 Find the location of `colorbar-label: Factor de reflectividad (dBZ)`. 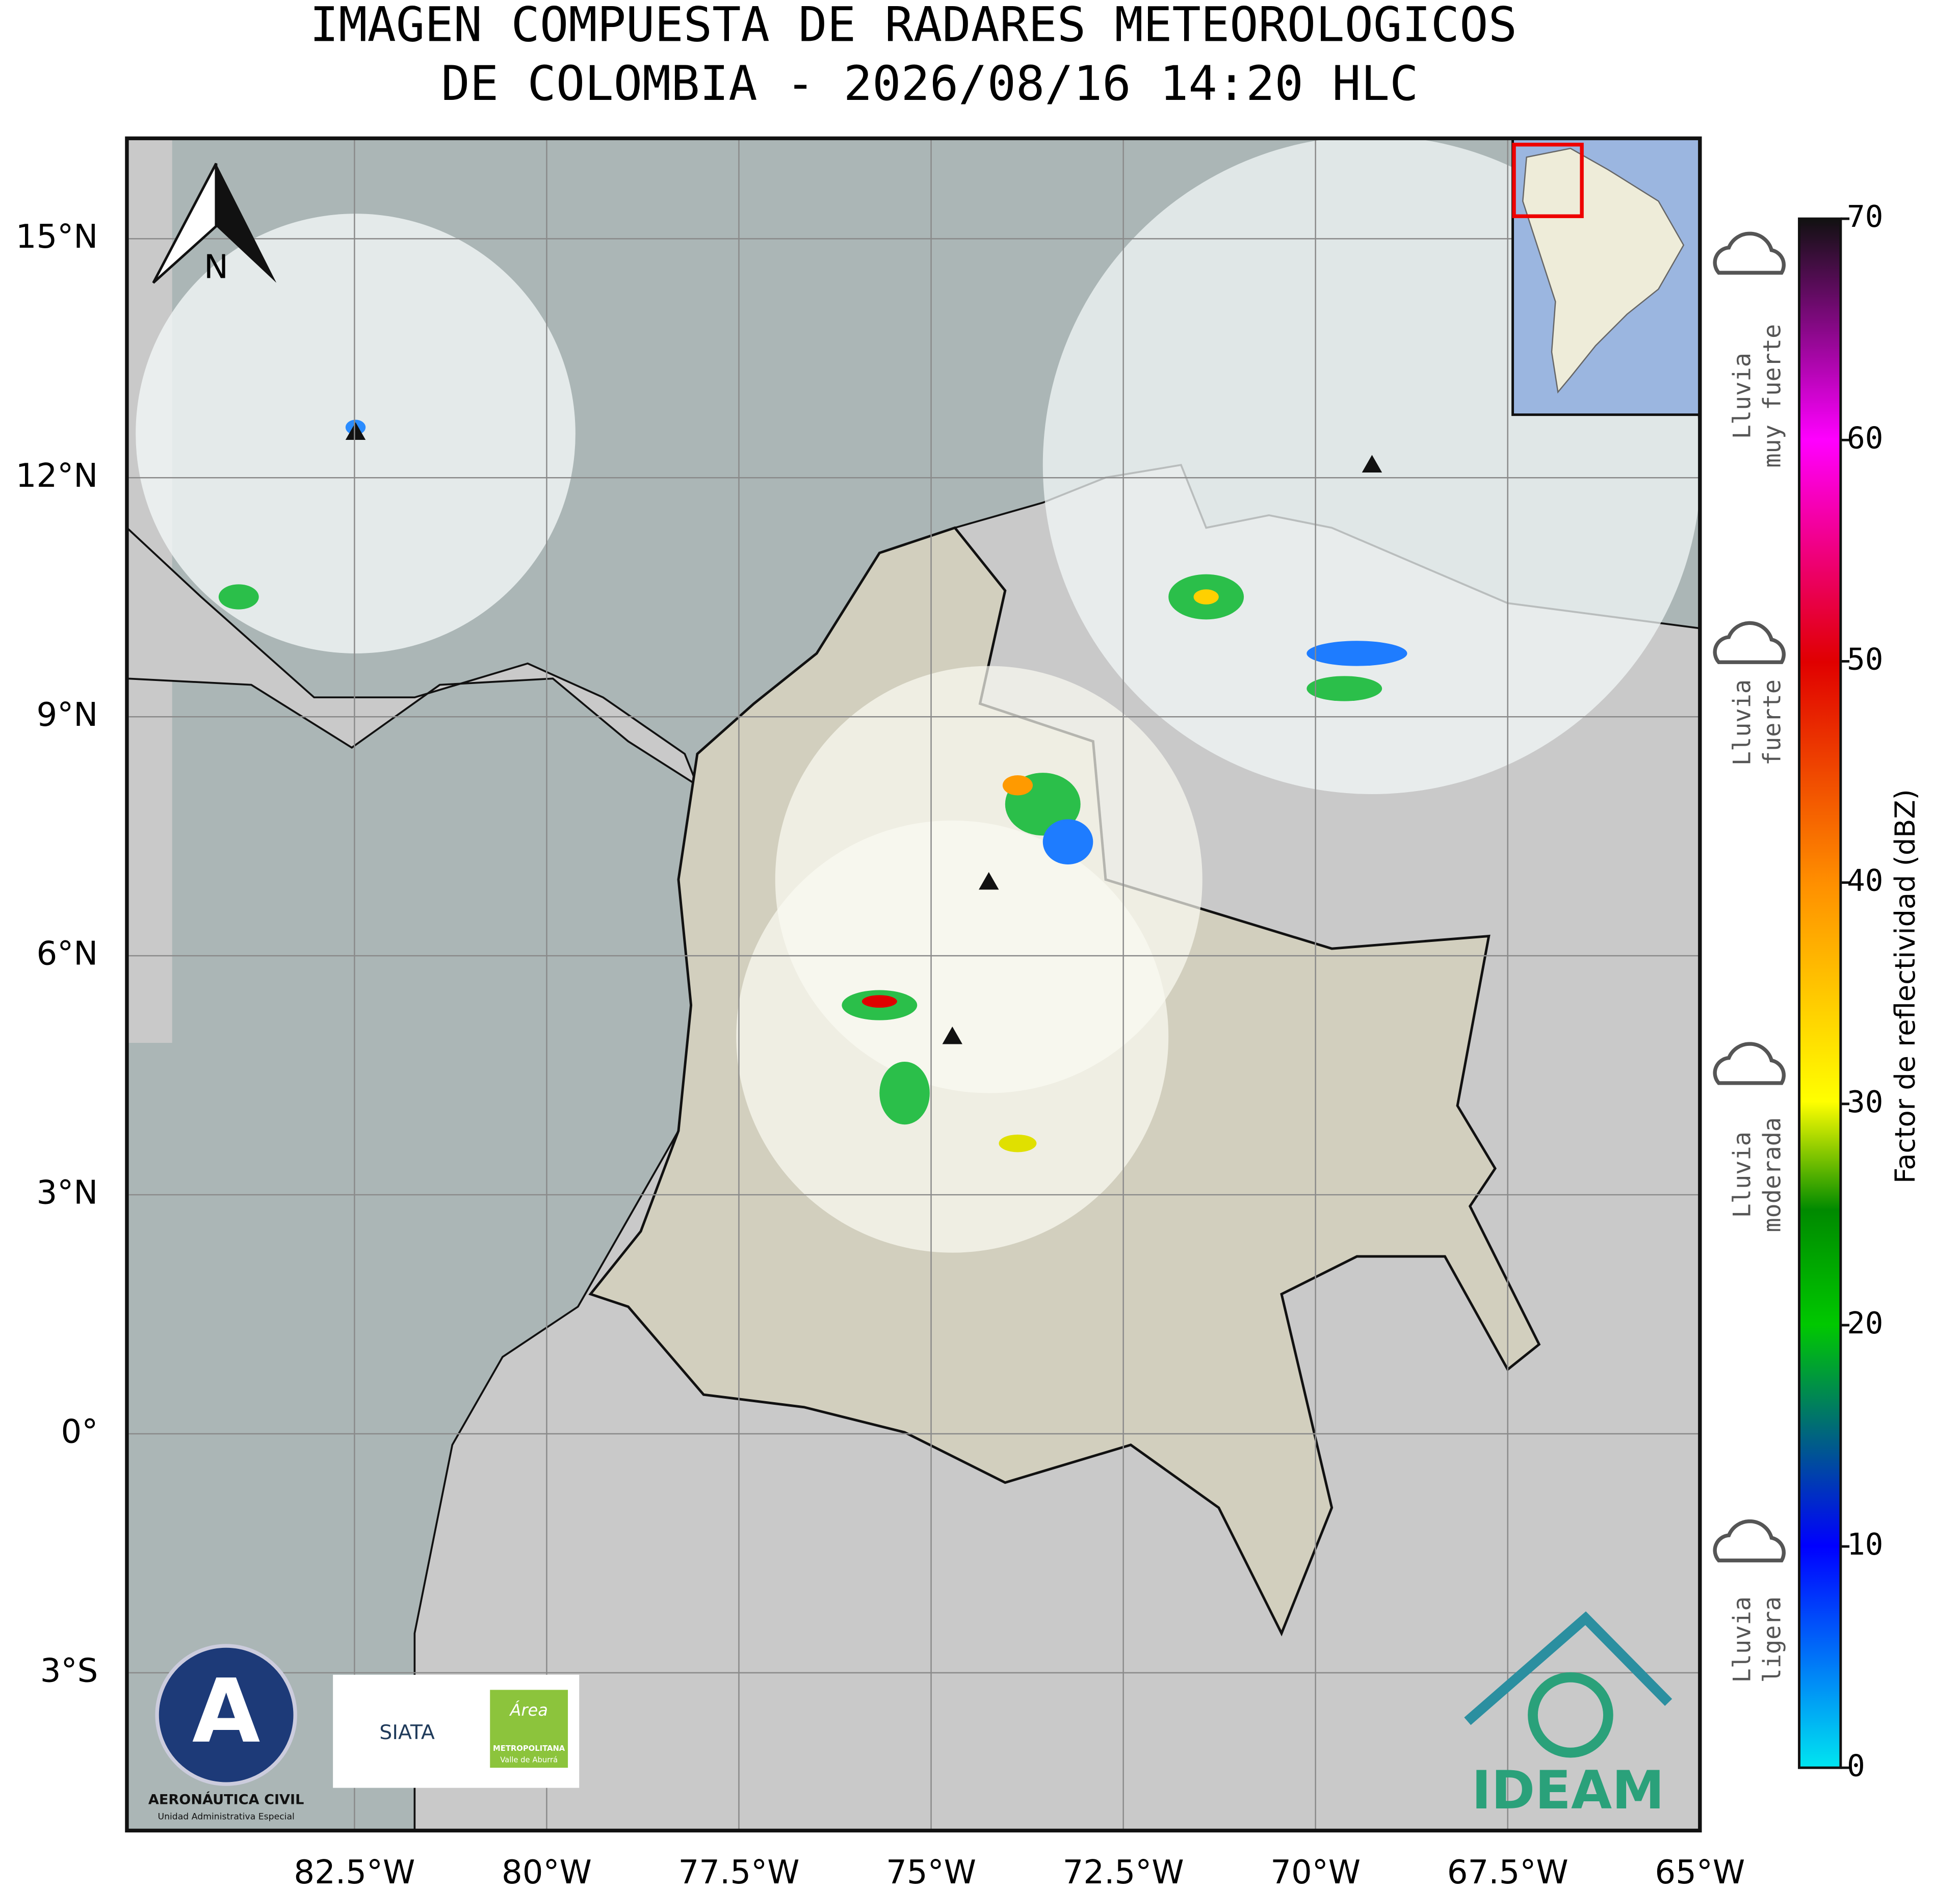

colorbar-label: Factor de reflectividad (dBZ) is located at coordinates (1905, 986).